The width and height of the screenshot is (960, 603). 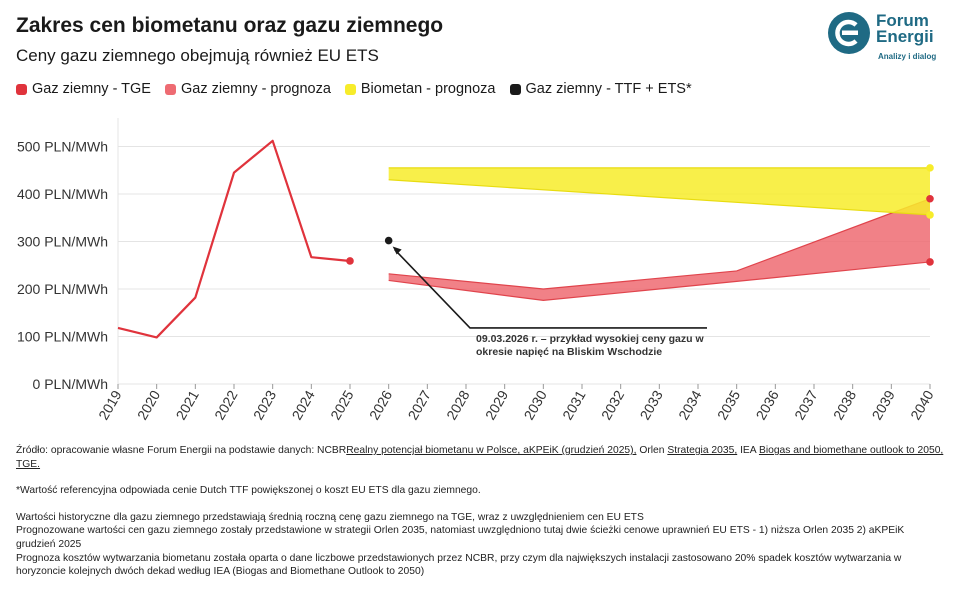 I want to click on forum-energii-logo: Forum Energii Analizy i dialog, so click(x=893, y=38).